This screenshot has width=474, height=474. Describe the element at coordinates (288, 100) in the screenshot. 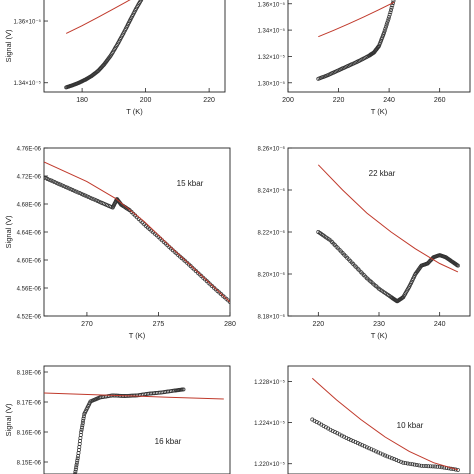

I see `x-tick-label: 200` at that location.